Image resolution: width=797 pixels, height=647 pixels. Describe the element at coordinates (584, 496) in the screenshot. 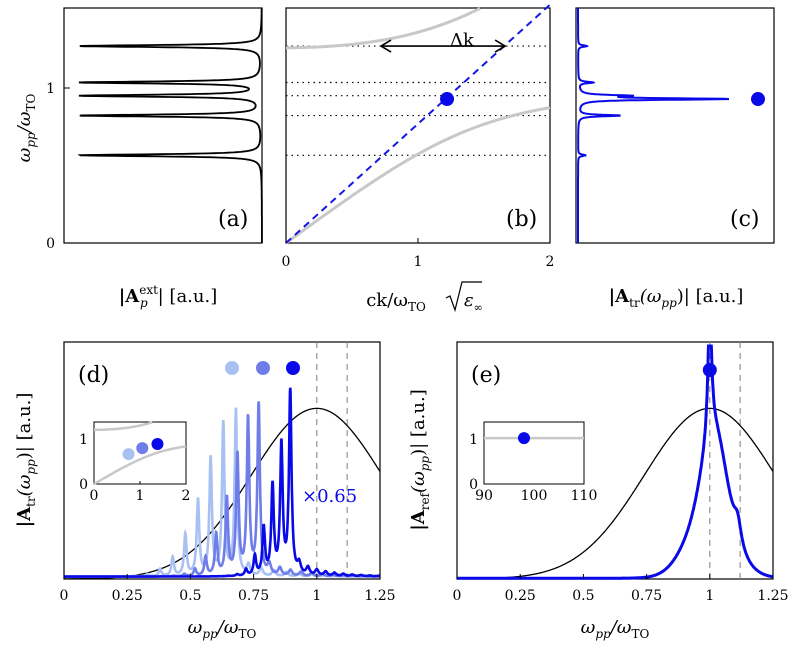

I see `panel-e-inset-xtick-2: 110` at that location.